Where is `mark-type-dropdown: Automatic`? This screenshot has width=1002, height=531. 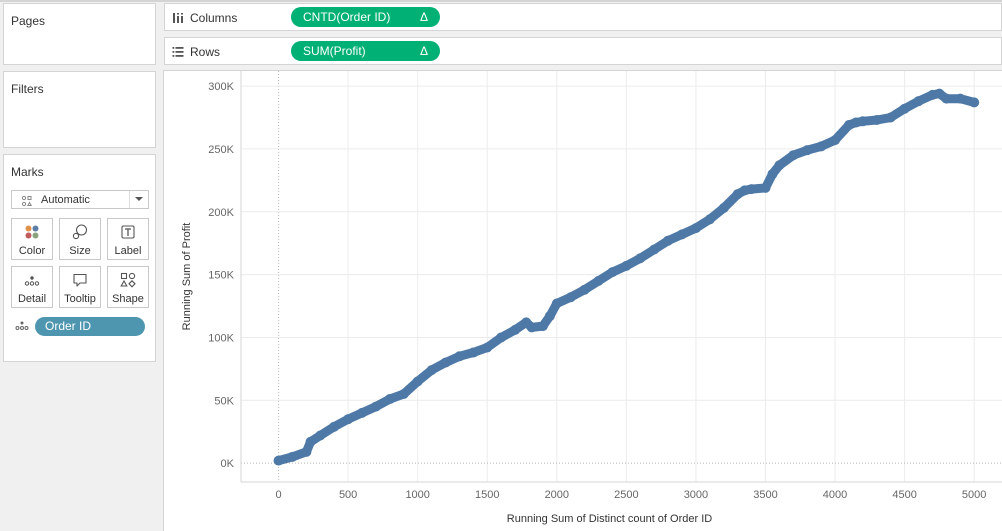
mark-type-dropdown: Automatic is located at coordinates (80, 199).